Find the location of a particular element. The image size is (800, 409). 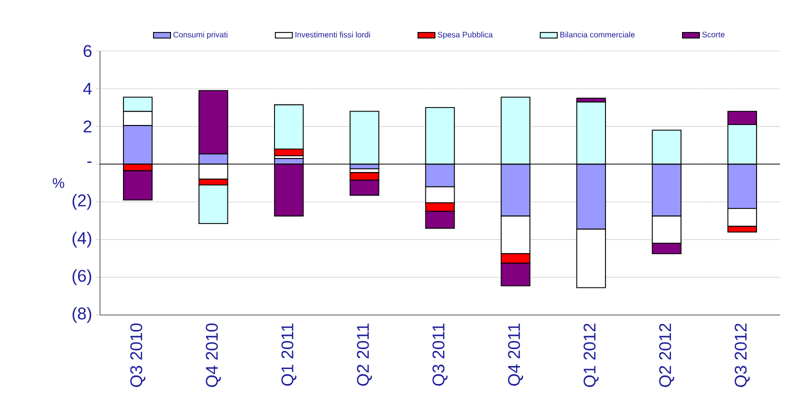

y-tick-label: (6) is located at coordinates (82, 277).